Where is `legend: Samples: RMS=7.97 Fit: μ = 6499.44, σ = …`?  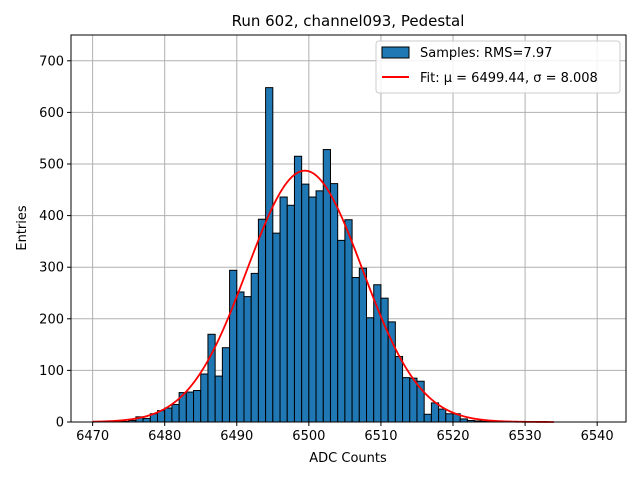 legend: Samples: RMS=7.97 Fit: μ = 6499.44, σ = … is located at coordinates (498, 67).